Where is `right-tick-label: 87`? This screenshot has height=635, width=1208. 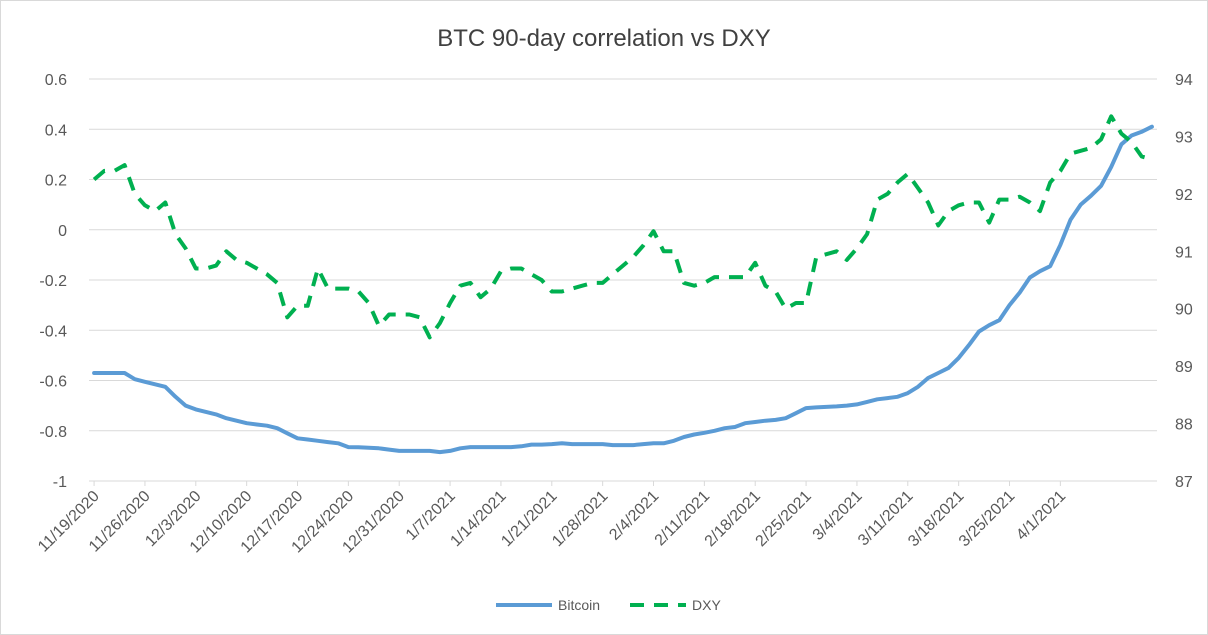
right-tick-label: 87 is located at coordinates (1184, 482).